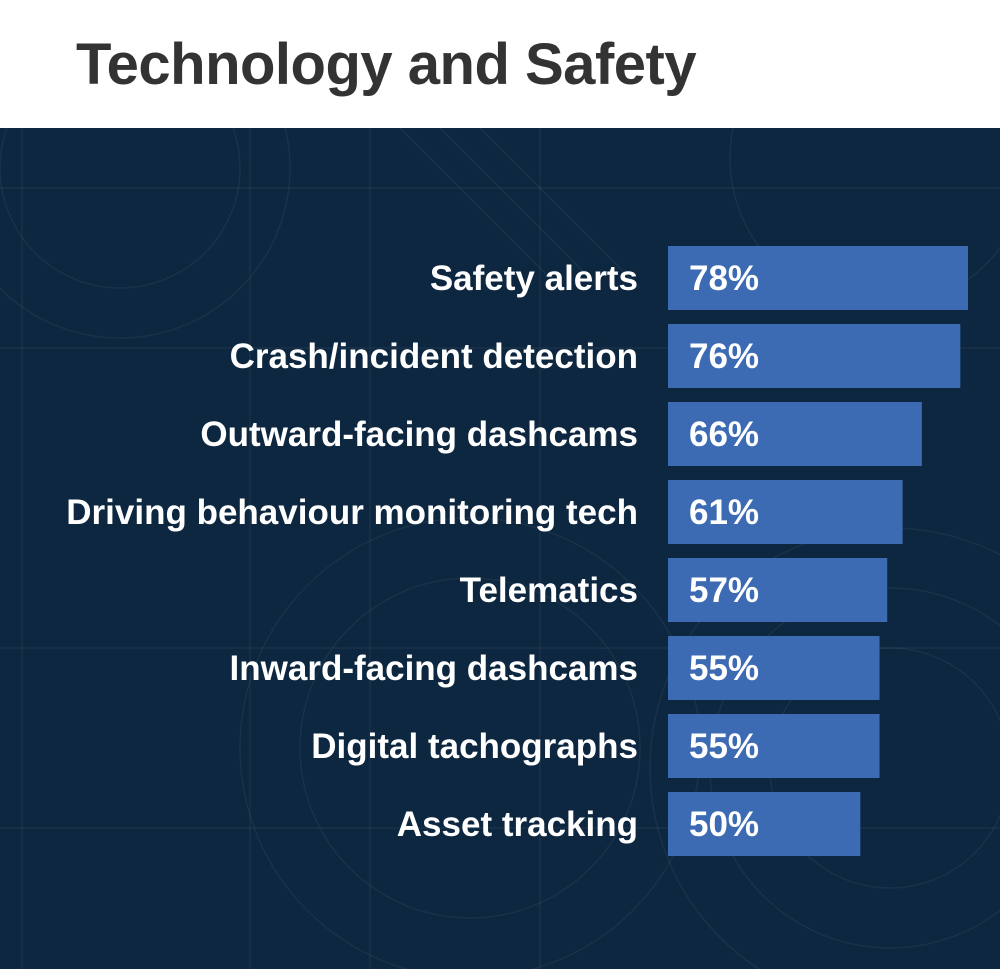 This screenshot has width=1000, height=969. I want to click on category-label: Outward-facing dashcams, so click(419, 434).